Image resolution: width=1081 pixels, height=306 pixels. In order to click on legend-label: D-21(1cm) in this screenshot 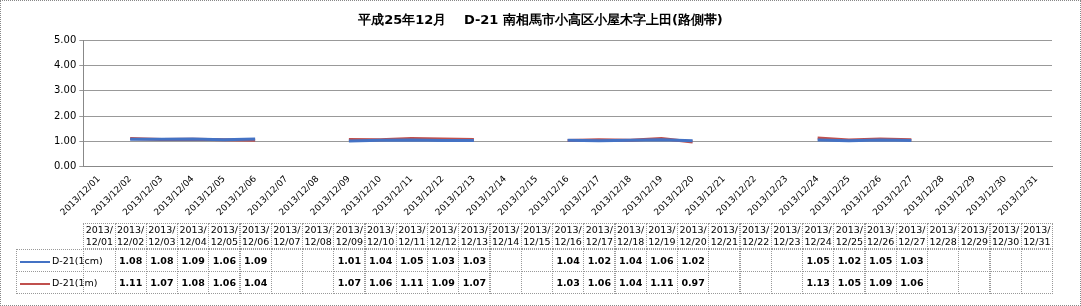, I will do `click(77, 261)`.